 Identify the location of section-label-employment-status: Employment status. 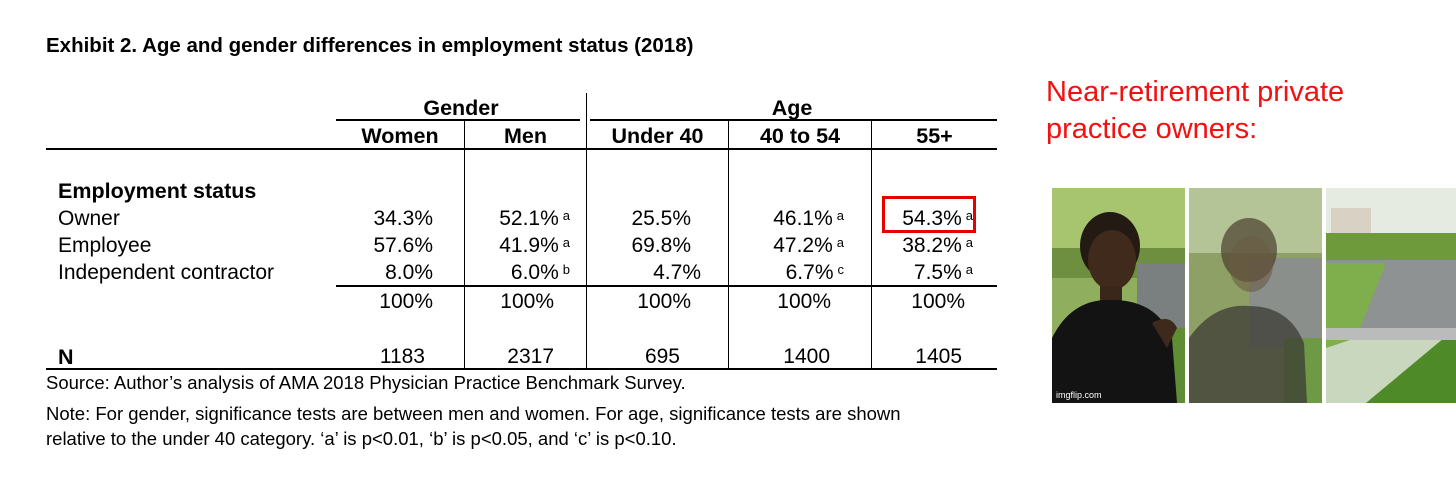
(157, 191).